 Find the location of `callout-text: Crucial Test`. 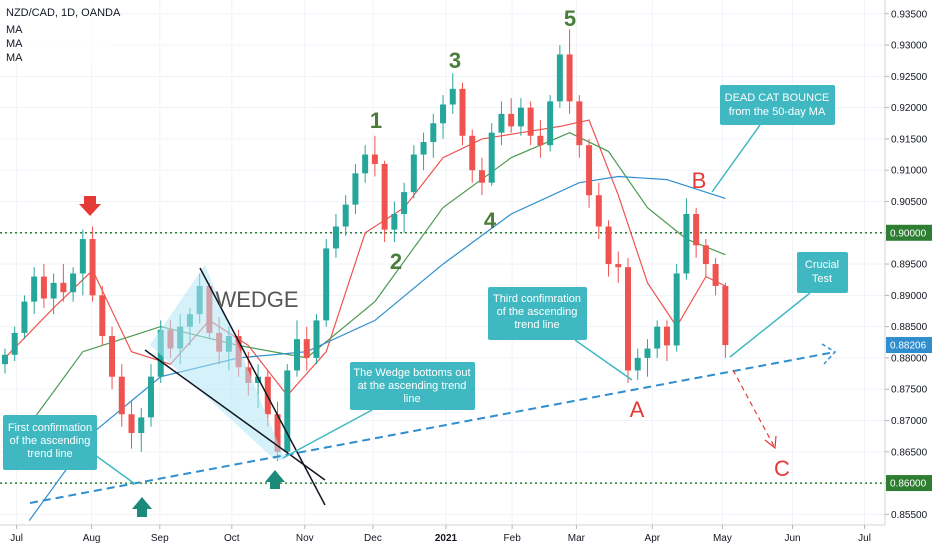

callout-text: Crucial Test is located at coordinates (822, 272).